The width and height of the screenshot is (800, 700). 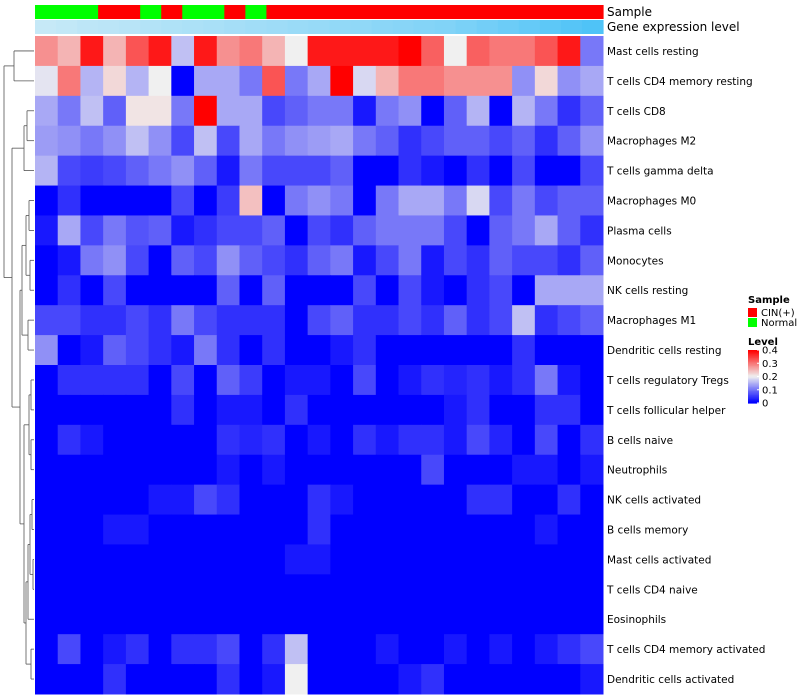 I want to click on sample-bar-cell, so click(x=319, y=12).